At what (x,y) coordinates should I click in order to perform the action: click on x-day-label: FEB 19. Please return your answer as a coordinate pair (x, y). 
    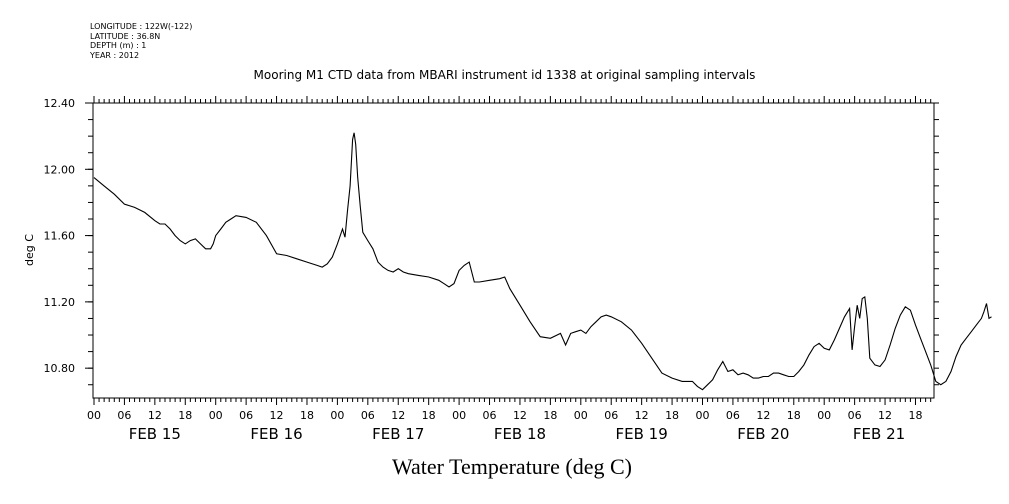
    Looking at the image, I should click on (642, 434).